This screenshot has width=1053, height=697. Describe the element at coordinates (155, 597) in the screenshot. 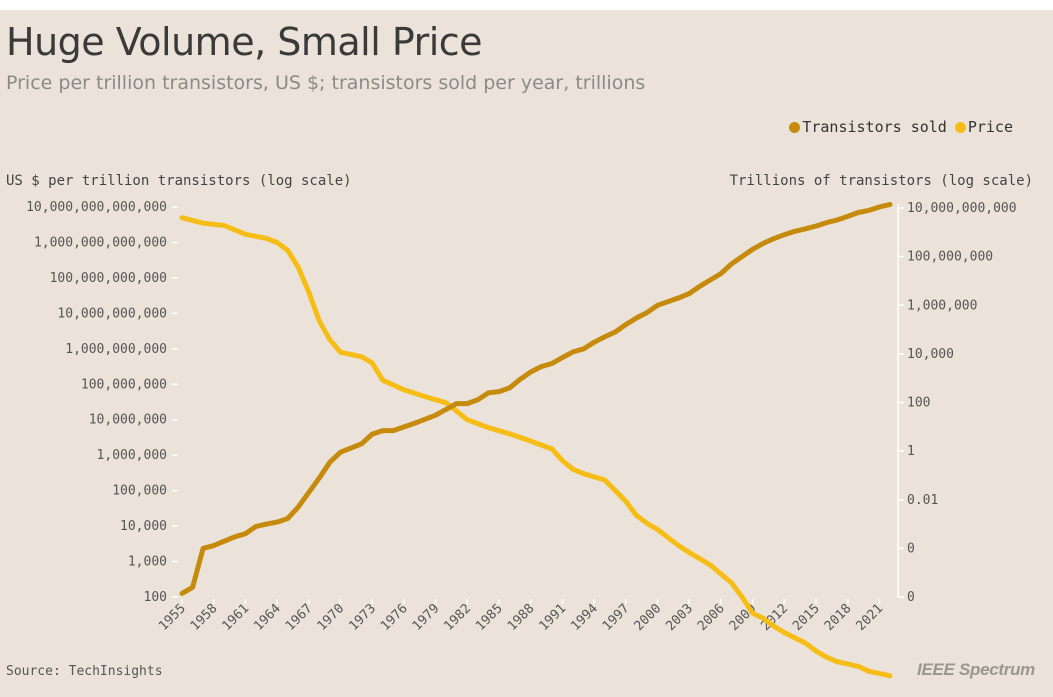

I see `left-tick-label: 100` at that location.